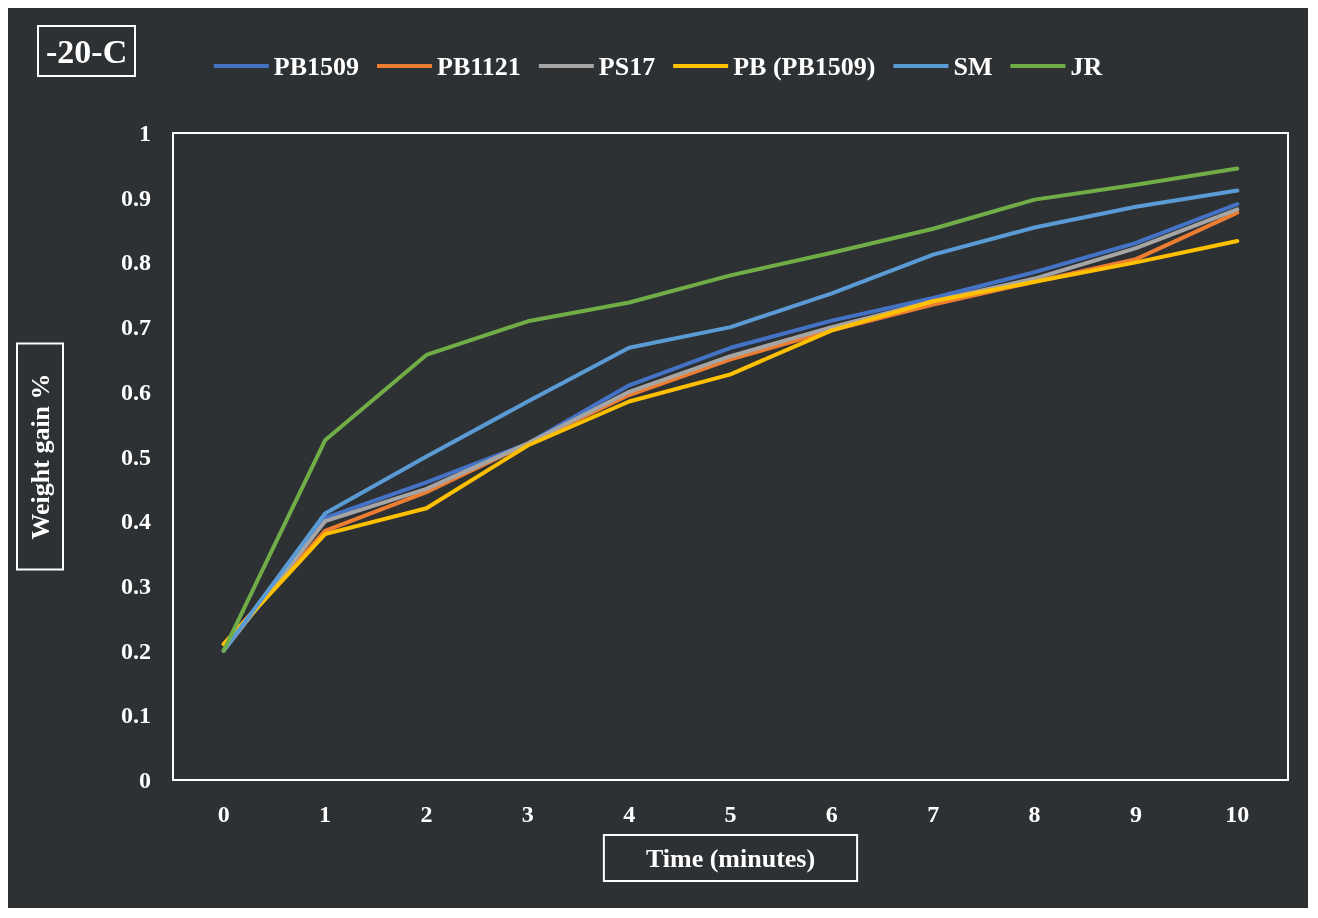  Describe the element at coordinates (136, 262) in the screenshot. I see `y-tick-label: 0.8` at that location.